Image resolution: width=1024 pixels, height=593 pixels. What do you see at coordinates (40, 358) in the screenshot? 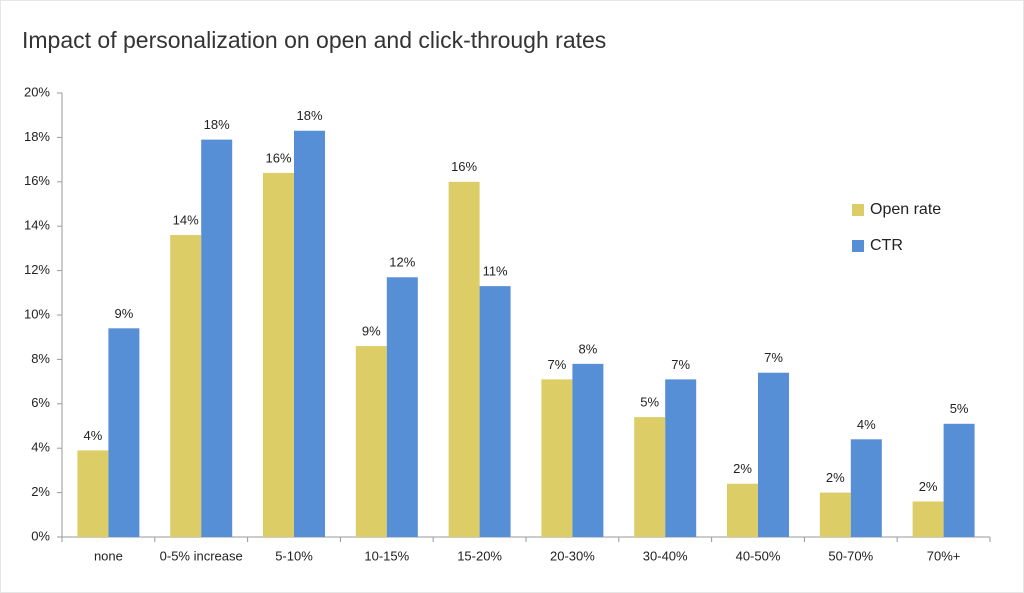
I see `y-tick-label: 8%` at bounding box center [40, 358].